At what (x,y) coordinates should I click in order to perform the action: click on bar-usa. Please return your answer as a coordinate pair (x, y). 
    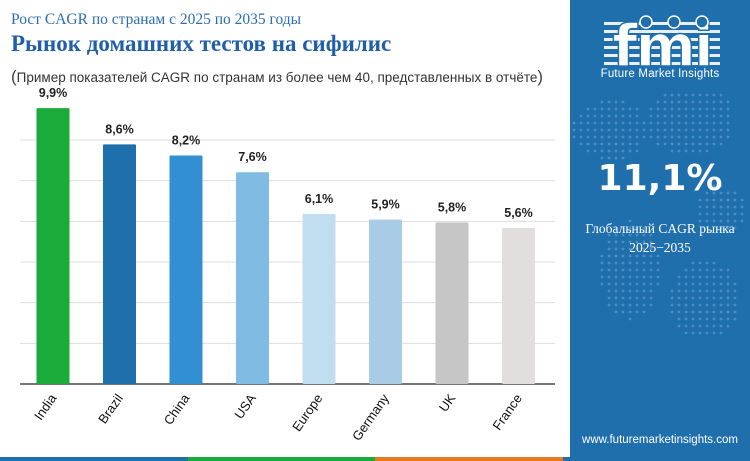
    Looking at the image, I should click on (252, 278).